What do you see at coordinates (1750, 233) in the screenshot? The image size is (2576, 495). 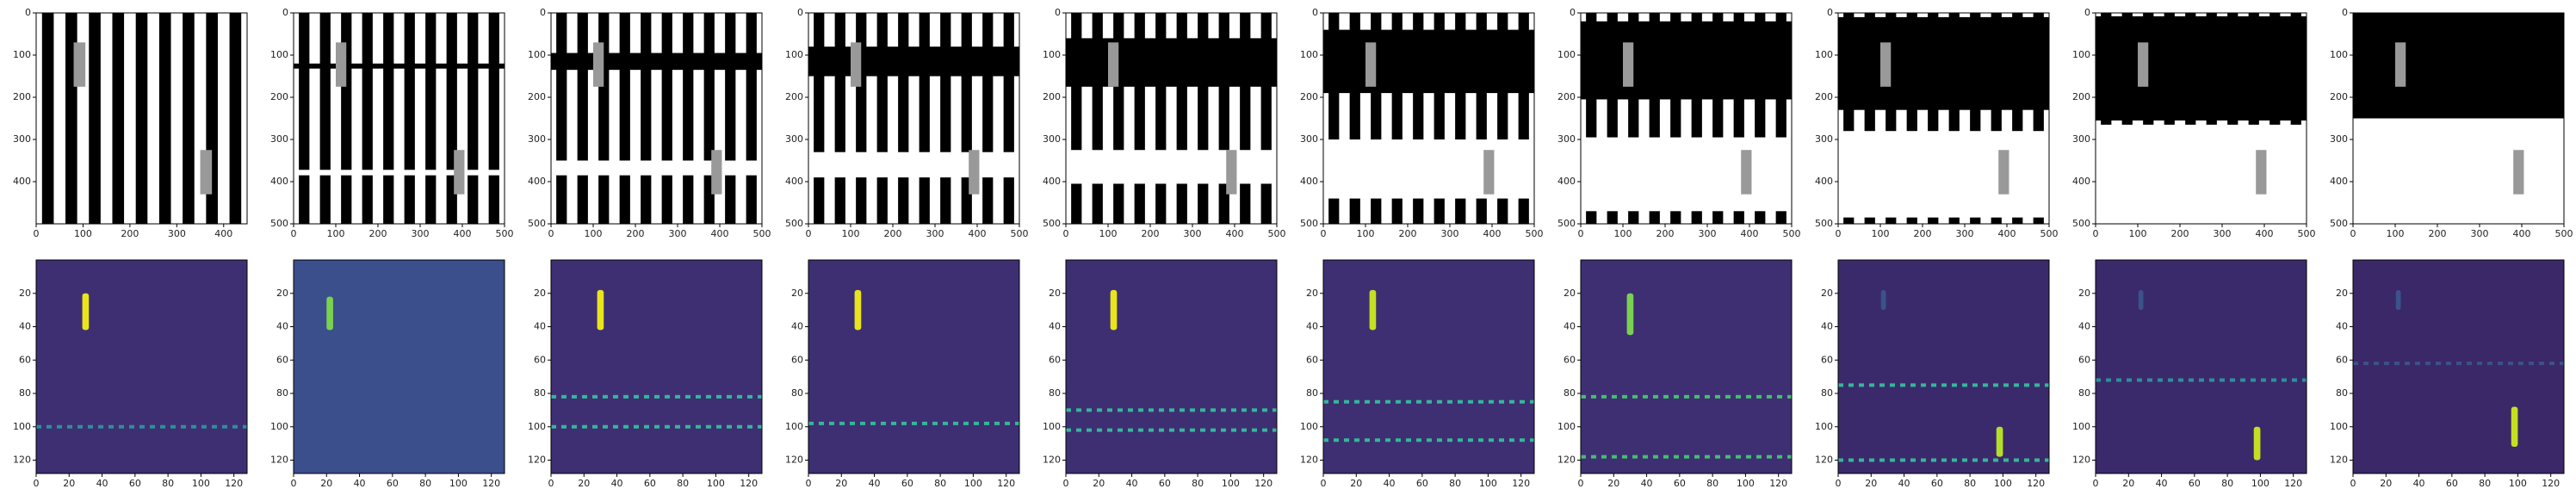 I see `x-tick-label: 400` at bounding box center [1750, 233].